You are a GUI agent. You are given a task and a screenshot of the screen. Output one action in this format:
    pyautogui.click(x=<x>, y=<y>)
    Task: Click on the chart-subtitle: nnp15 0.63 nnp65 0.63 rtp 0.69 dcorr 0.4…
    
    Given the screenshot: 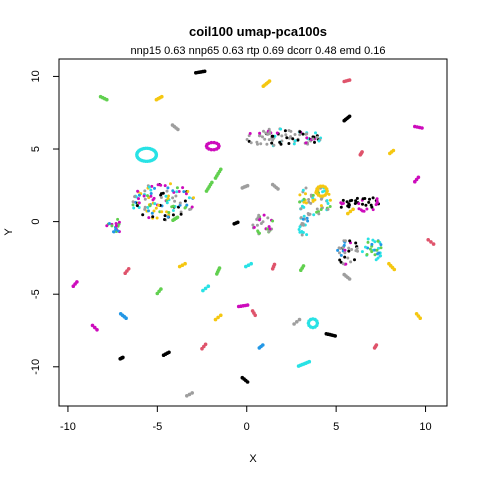 What is the action you would take?
    pyautogui.click(x=257, y=51)
    